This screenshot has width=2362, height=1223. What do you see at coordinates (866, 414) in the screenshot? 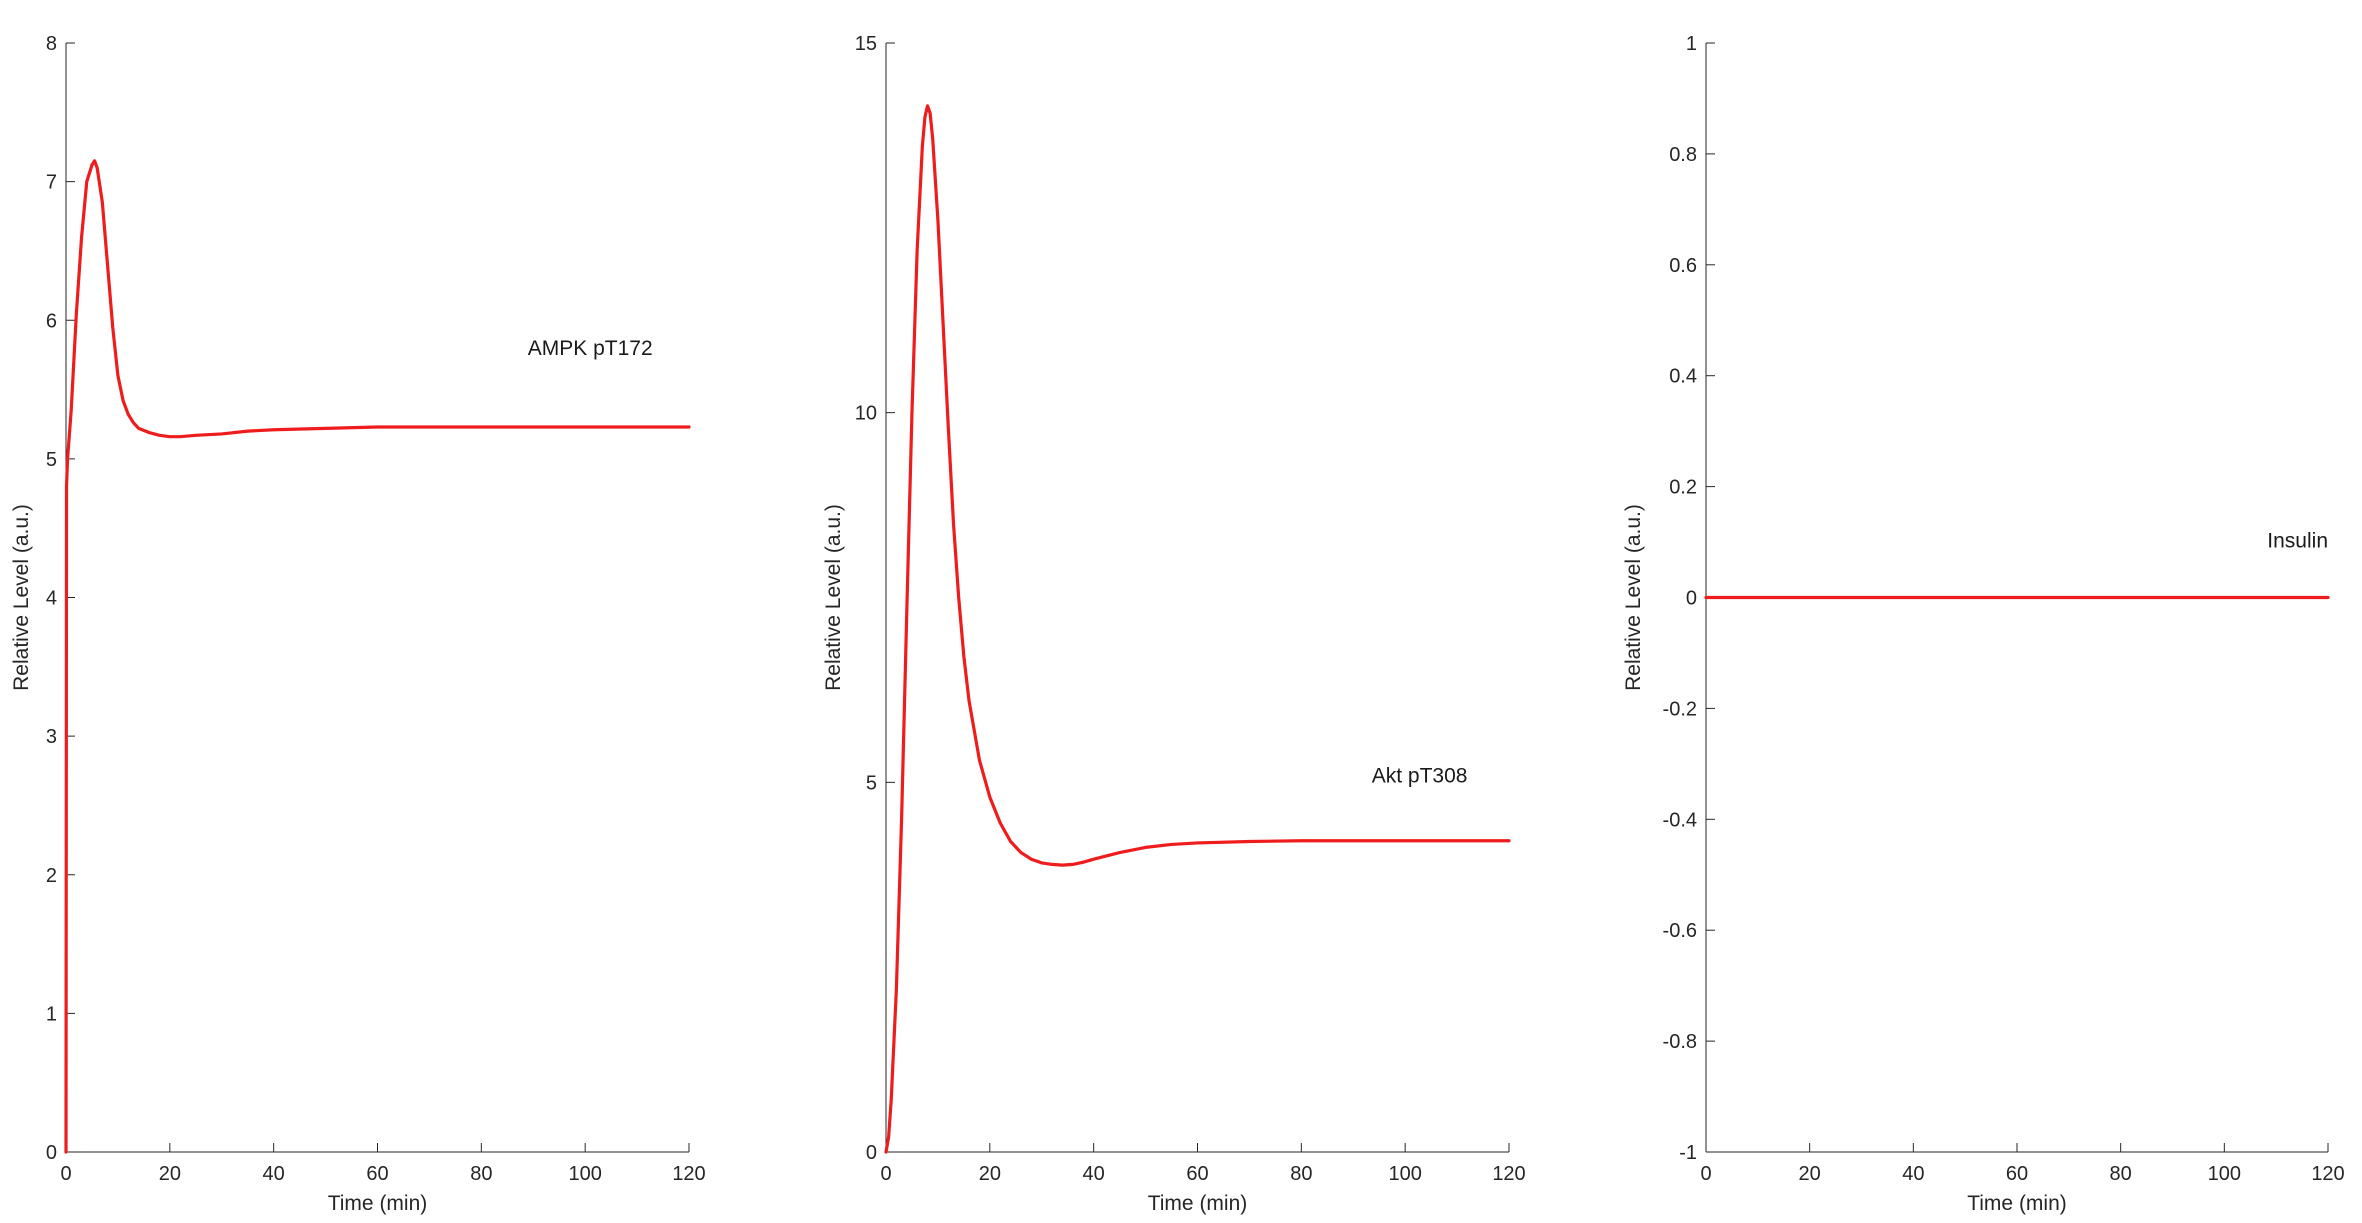
I see `y-tick-label: 10` at bounding box center [866, 414].